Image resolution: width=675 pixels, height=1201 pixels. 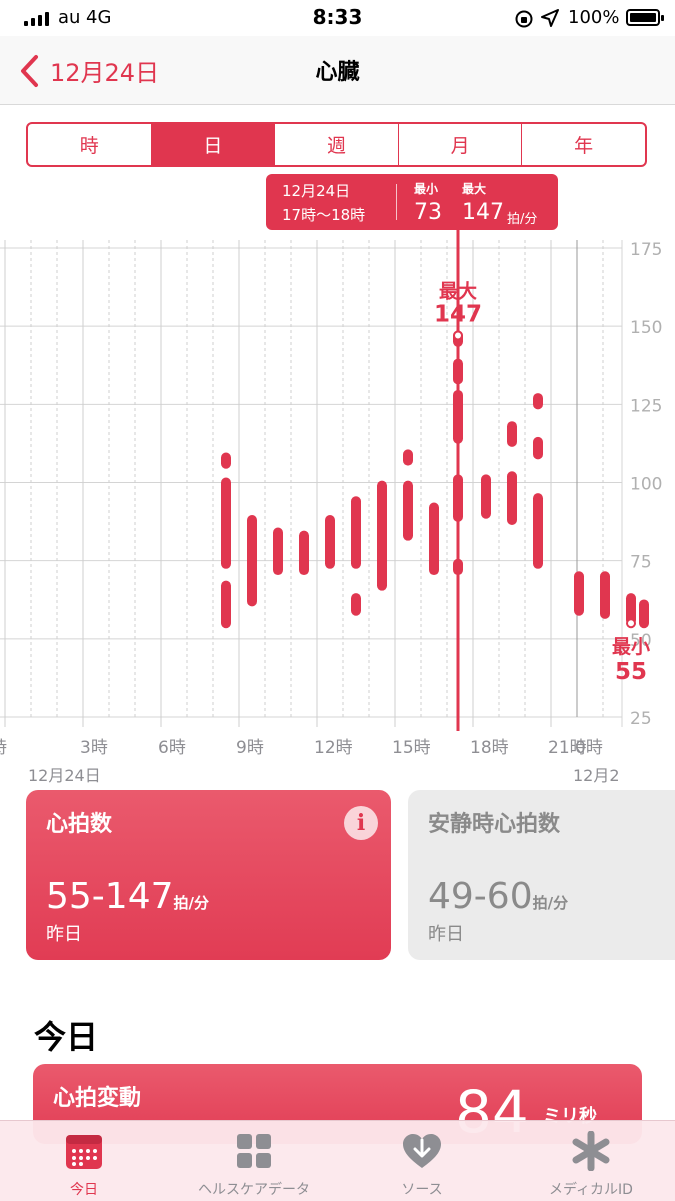 What do you see at coordinates (105, 73) in the screenshot?
I see `back-button: 12月24日` at bounding box center [105, 73].